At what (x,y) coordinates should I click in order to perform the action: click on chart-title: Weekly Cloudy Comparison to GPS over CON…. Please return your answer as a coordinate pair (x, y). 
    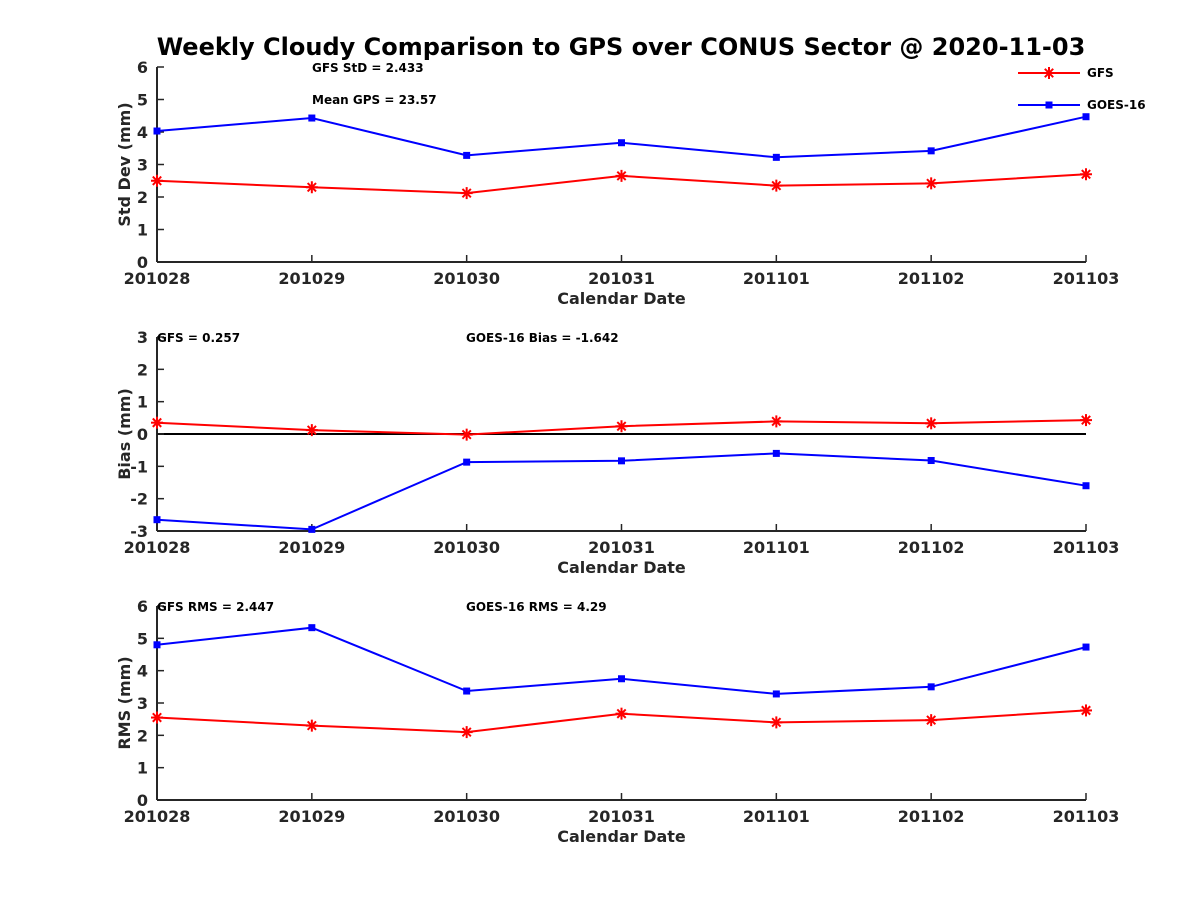
    Looking at the image, I should click on (621, 47).